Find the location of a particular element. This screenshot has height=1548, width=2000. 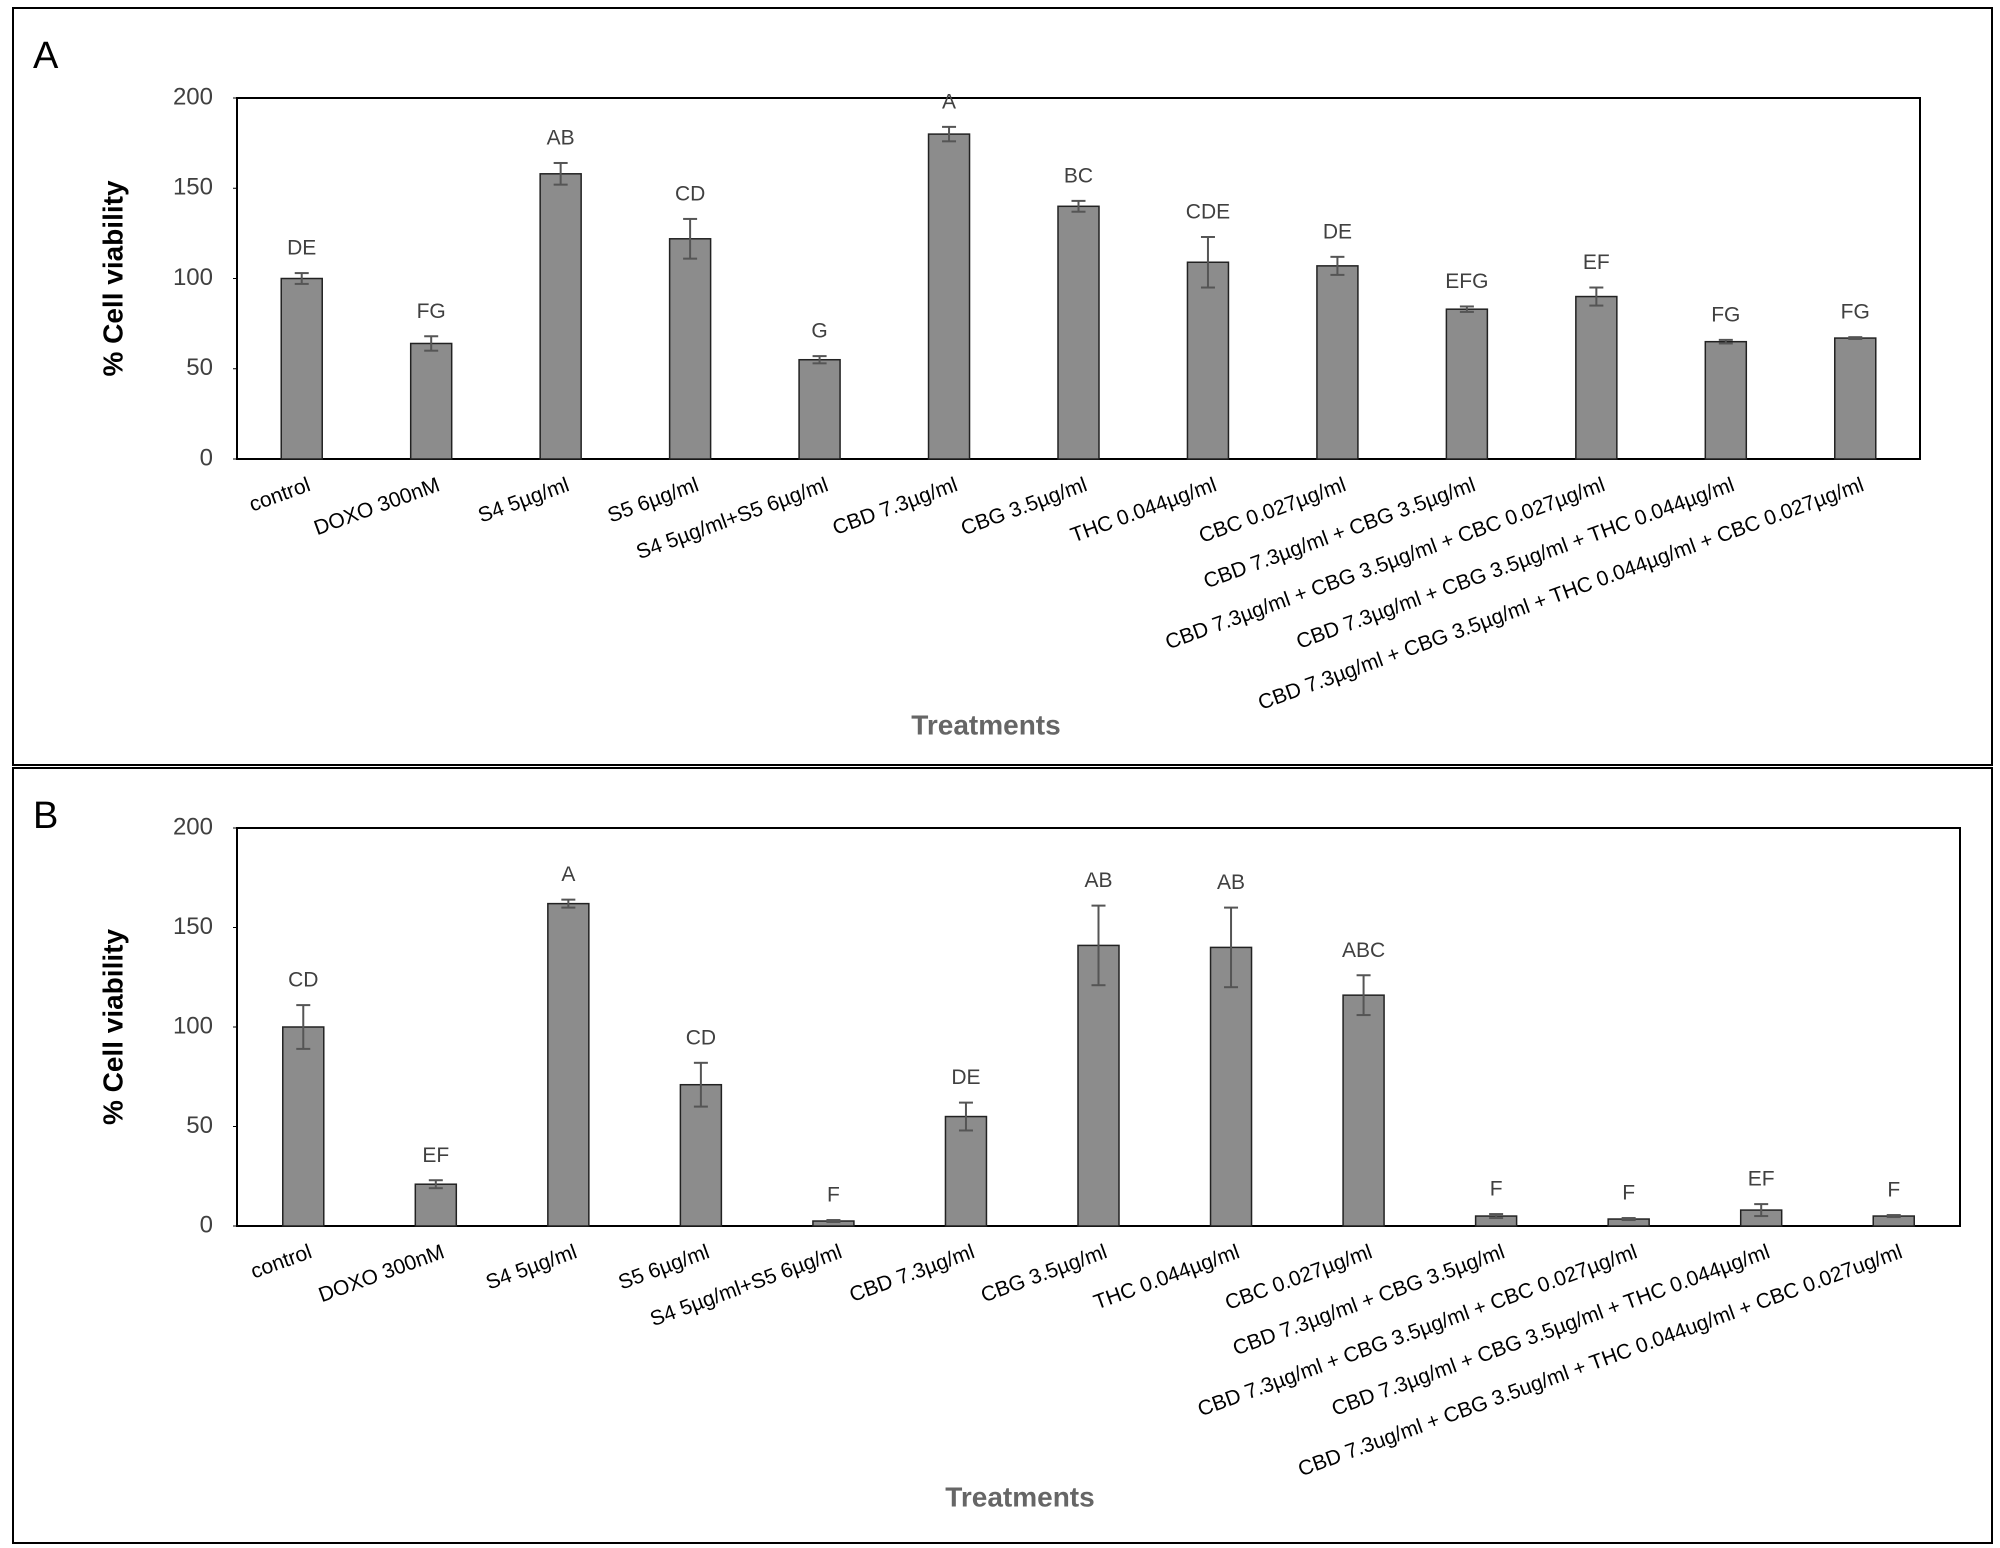

annotation: CDE is located at coordinates (1208, 212).